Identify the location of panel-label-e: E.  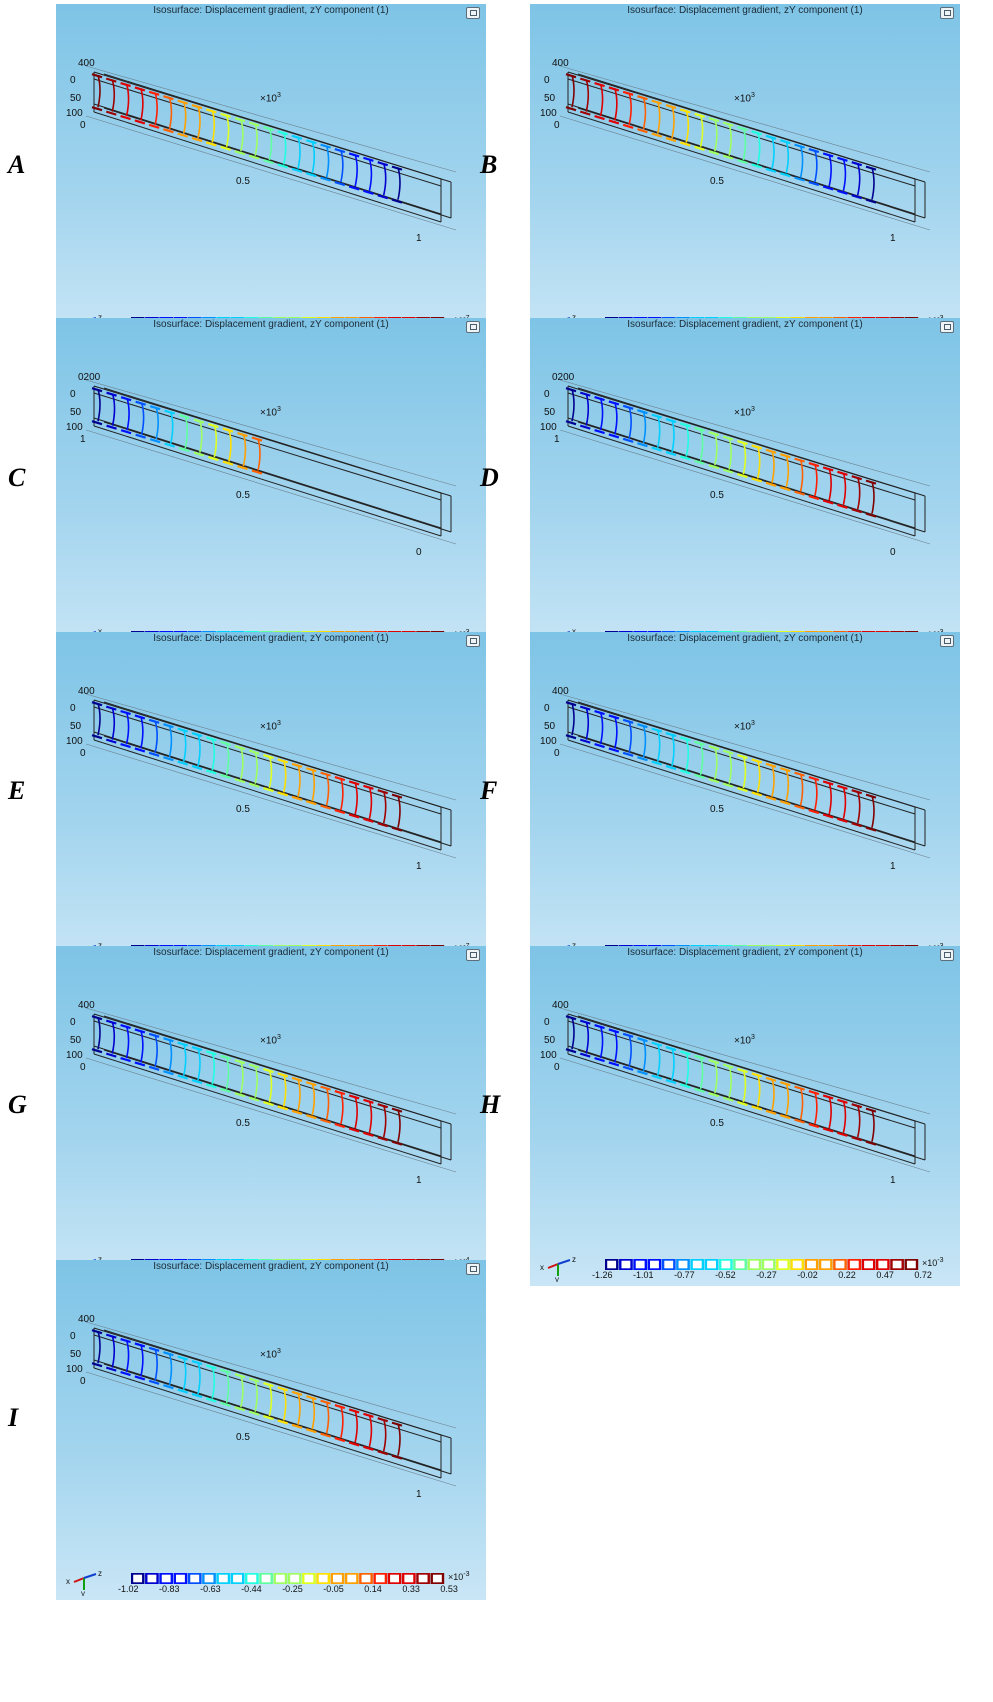
(17, 790).